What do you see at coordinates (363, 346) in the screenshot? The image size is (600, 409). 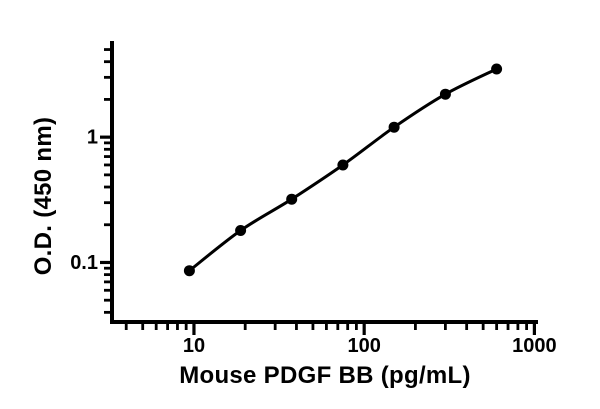 I see `x-tick-label: 100` at bounding box center [363, 346].